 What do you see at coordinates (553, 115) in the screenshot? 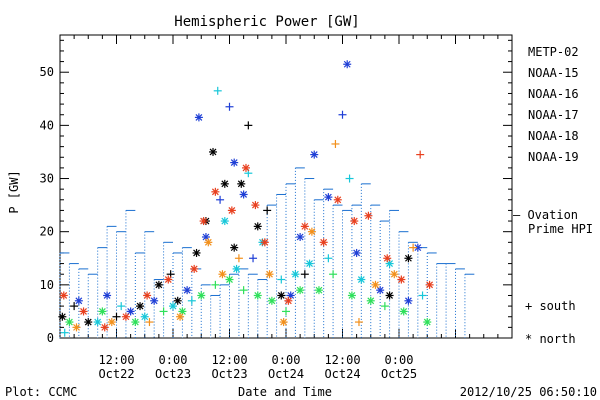
I see `legend-entry: NOAA-17` at bounding box center [553, 115].